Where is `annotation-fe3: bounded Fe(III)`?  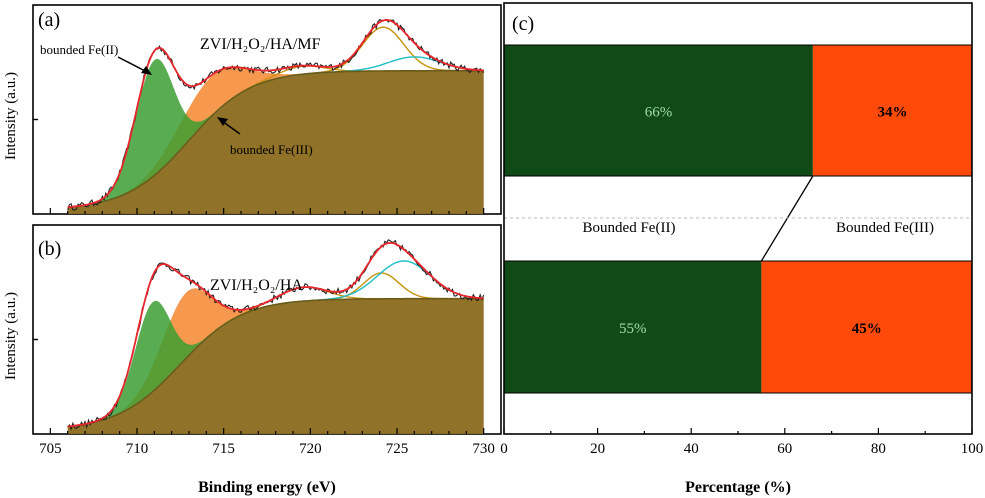
annotation-fe3: bounded Fe(III) is located at coordinates (271, 149).